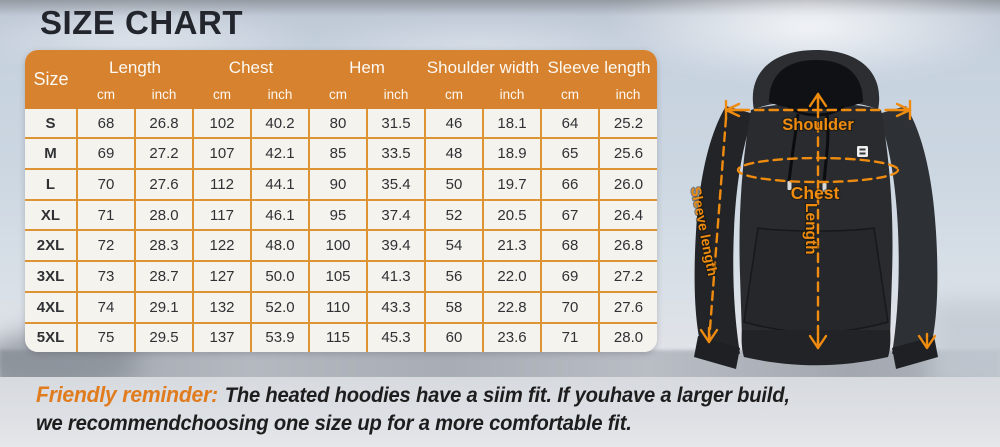 The width and height of the screenshot is (1000, 447). What do you see at coordinates (222, 246) in the screenshot?
I see `table-cell: 122` at bounding box center [222, 246].